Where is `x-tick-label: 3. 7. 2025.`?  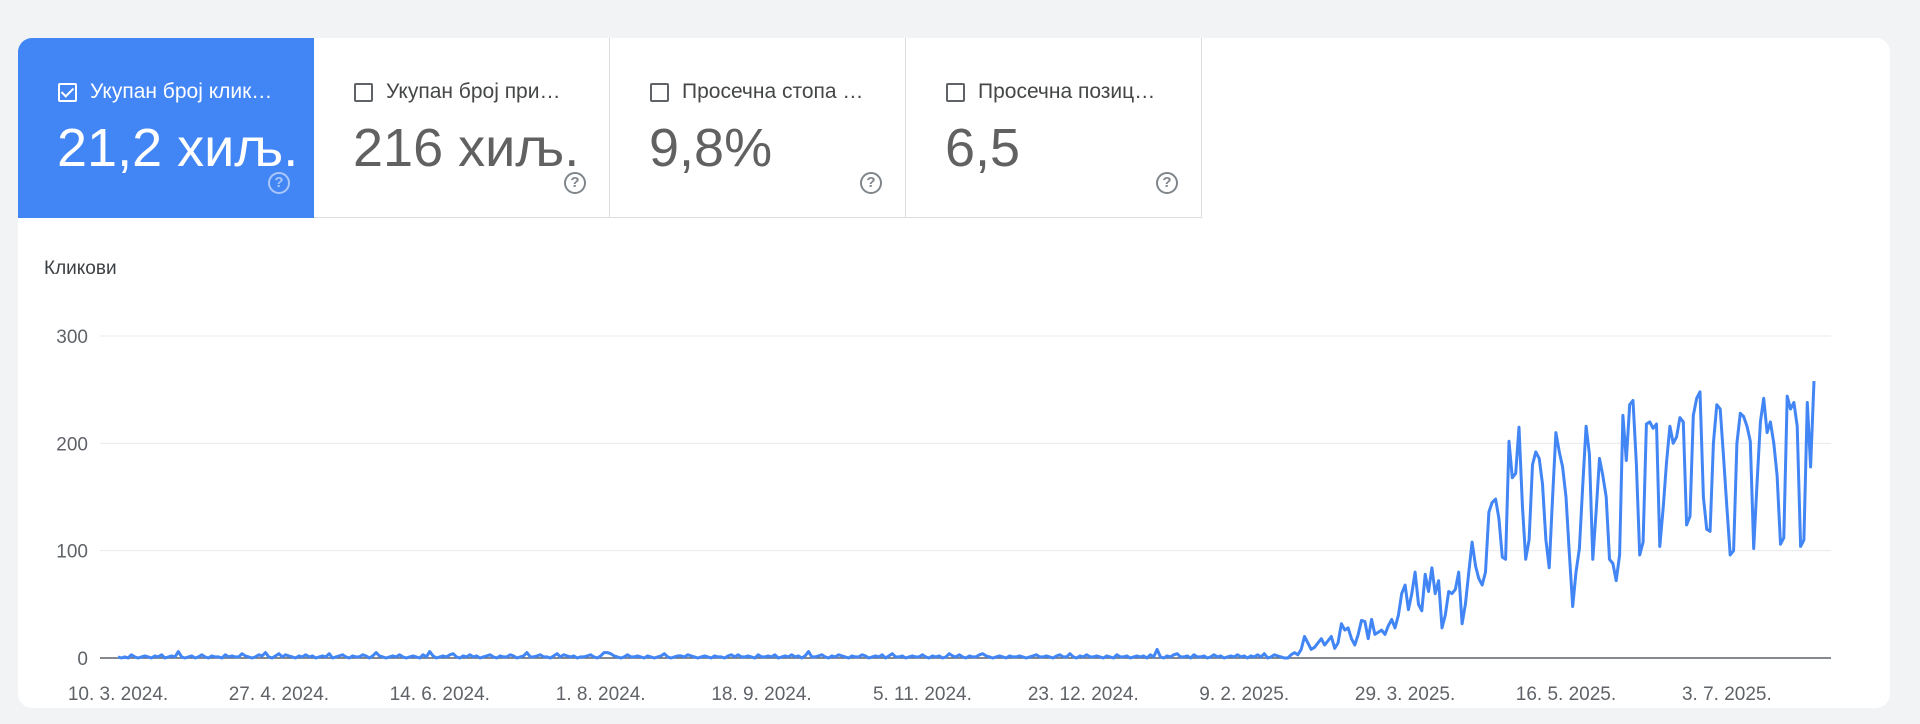 x-tick-label: 3. 7. 2025. is located at coordinates (1727, 694).